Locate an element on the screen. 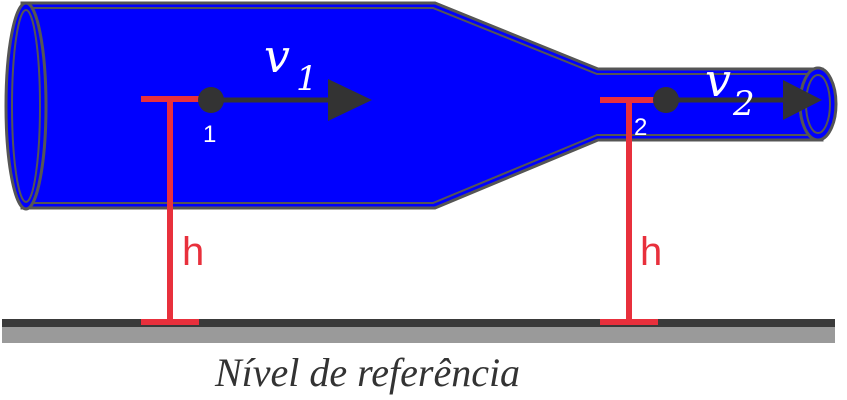 The image size is (847, 400). ground-light-band is located at coordinates (418, 335).